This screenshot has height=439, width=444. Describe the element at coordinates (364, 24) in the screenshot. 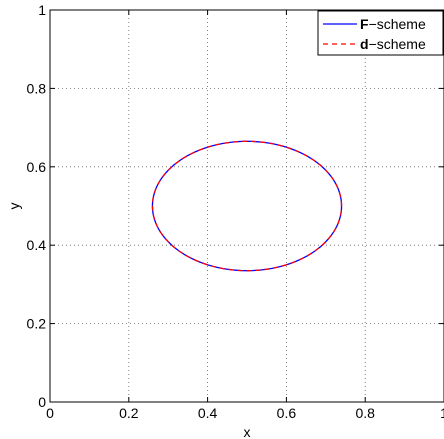

I see `legend-label-f-scheme-bold: F` at that location.